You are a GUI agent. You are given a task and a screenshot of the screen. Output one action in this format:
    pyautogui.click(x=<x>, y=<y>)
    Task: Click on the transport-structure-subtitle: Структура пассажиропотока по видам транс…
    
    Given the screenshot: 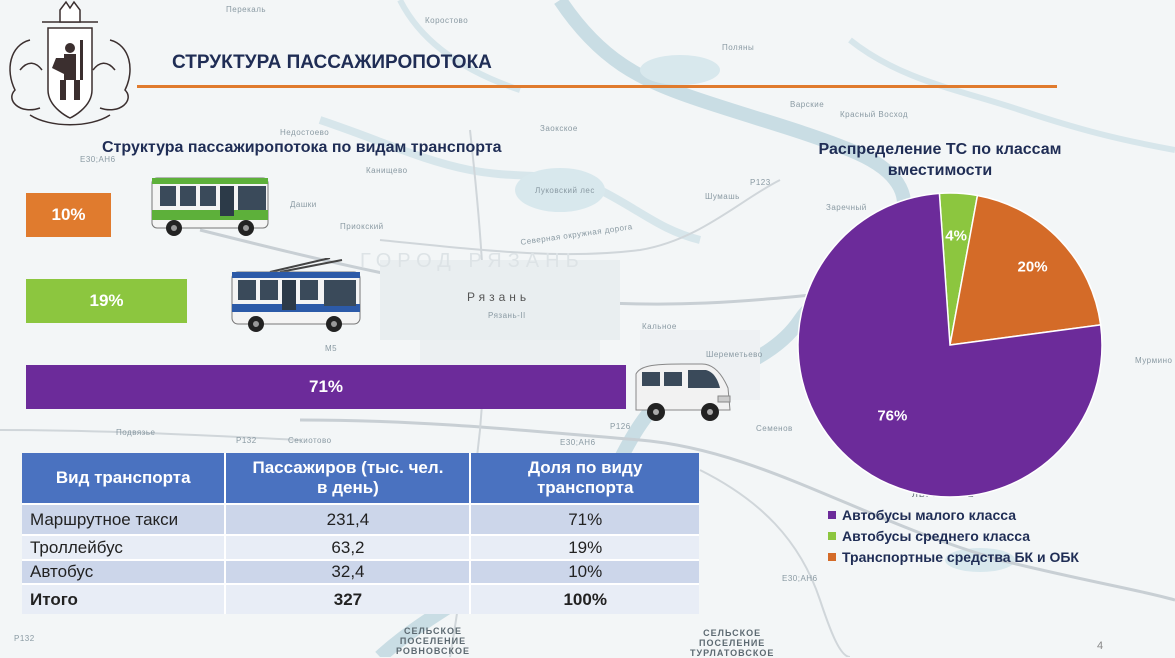 What is the action you would take?
    pyautogui.click(x=302, y=147)
    